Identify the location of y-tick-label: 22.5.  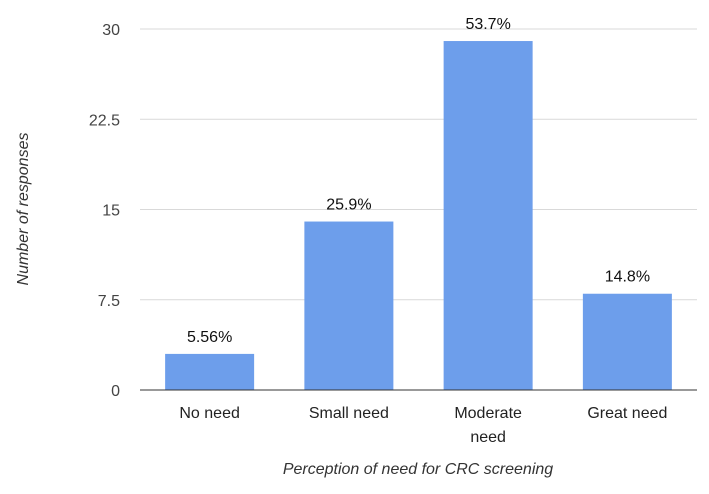
(104, 120).